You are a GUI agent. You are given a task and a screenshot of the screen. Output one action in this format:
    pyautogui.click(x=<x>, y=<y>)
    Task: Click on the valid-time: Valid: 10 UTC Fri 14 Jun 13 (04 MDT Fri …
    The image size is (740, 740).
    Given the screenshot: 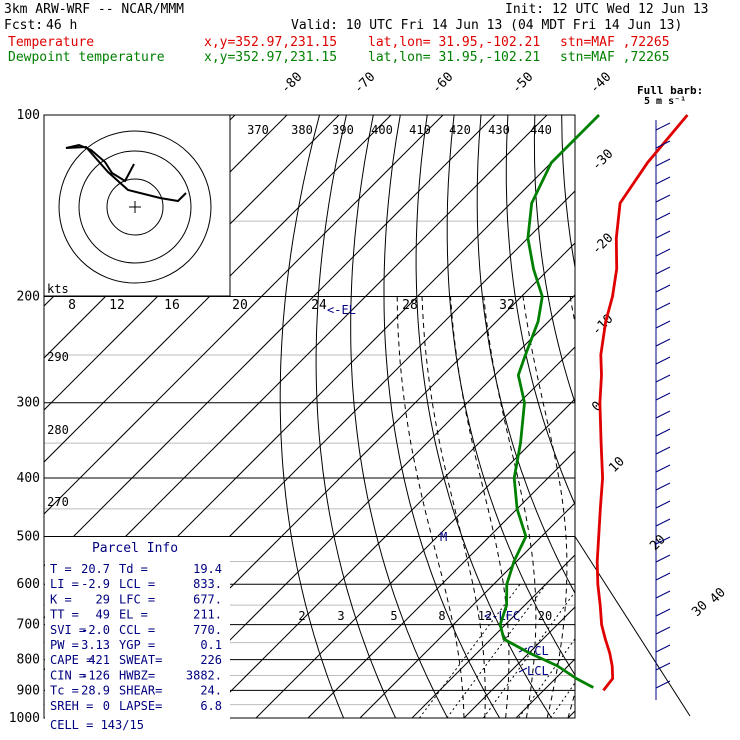 What is the action you would take?
    pyautogui.click(x=487, y=25)
    